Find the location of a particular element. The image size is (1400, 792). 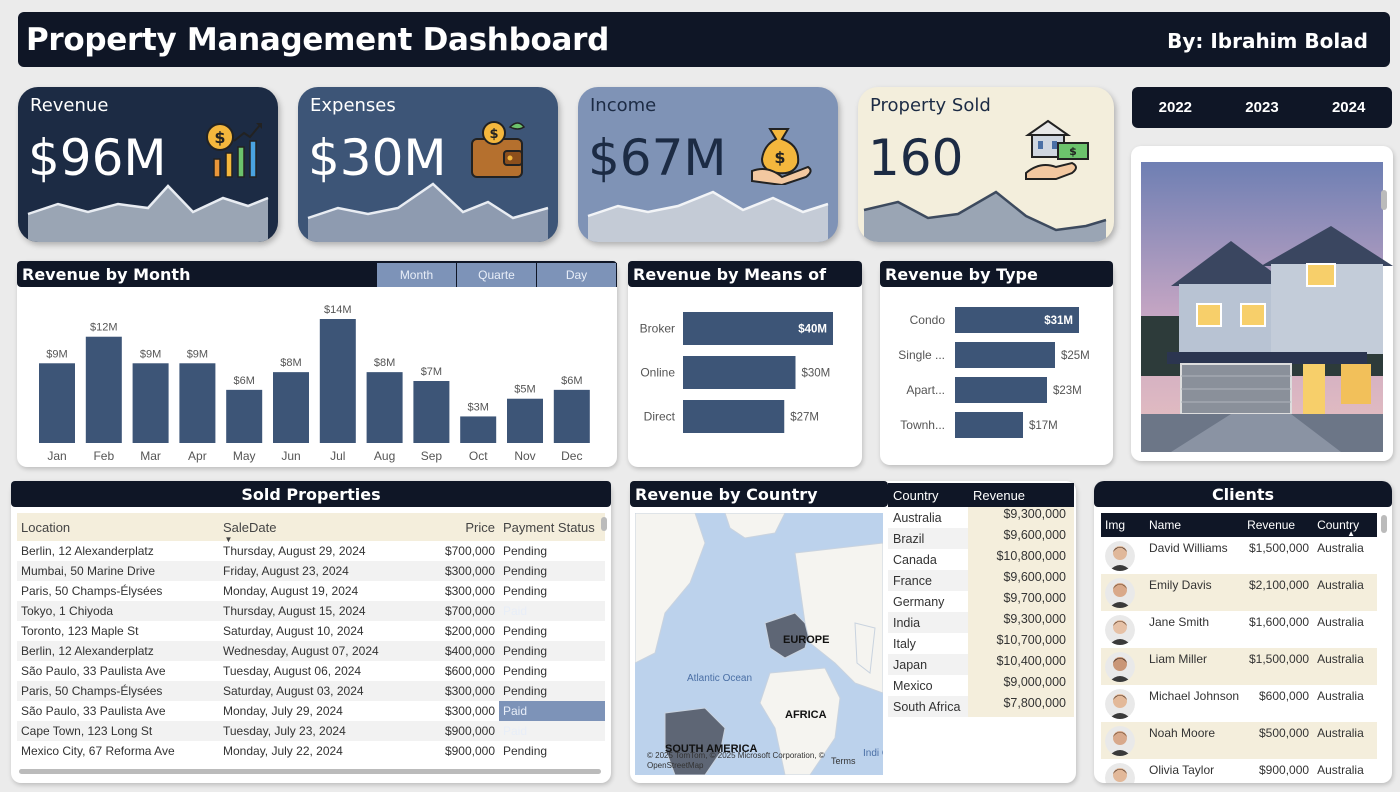

tick-label: Jul is located at coordinates (337, 456).